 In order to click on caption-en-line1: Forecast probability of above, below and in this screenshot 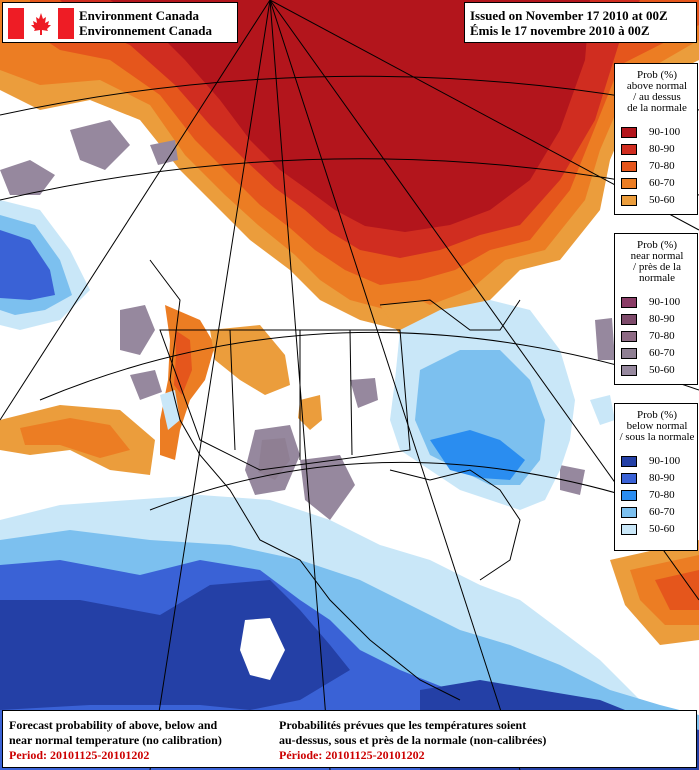, I will do `click(113, 725)`.